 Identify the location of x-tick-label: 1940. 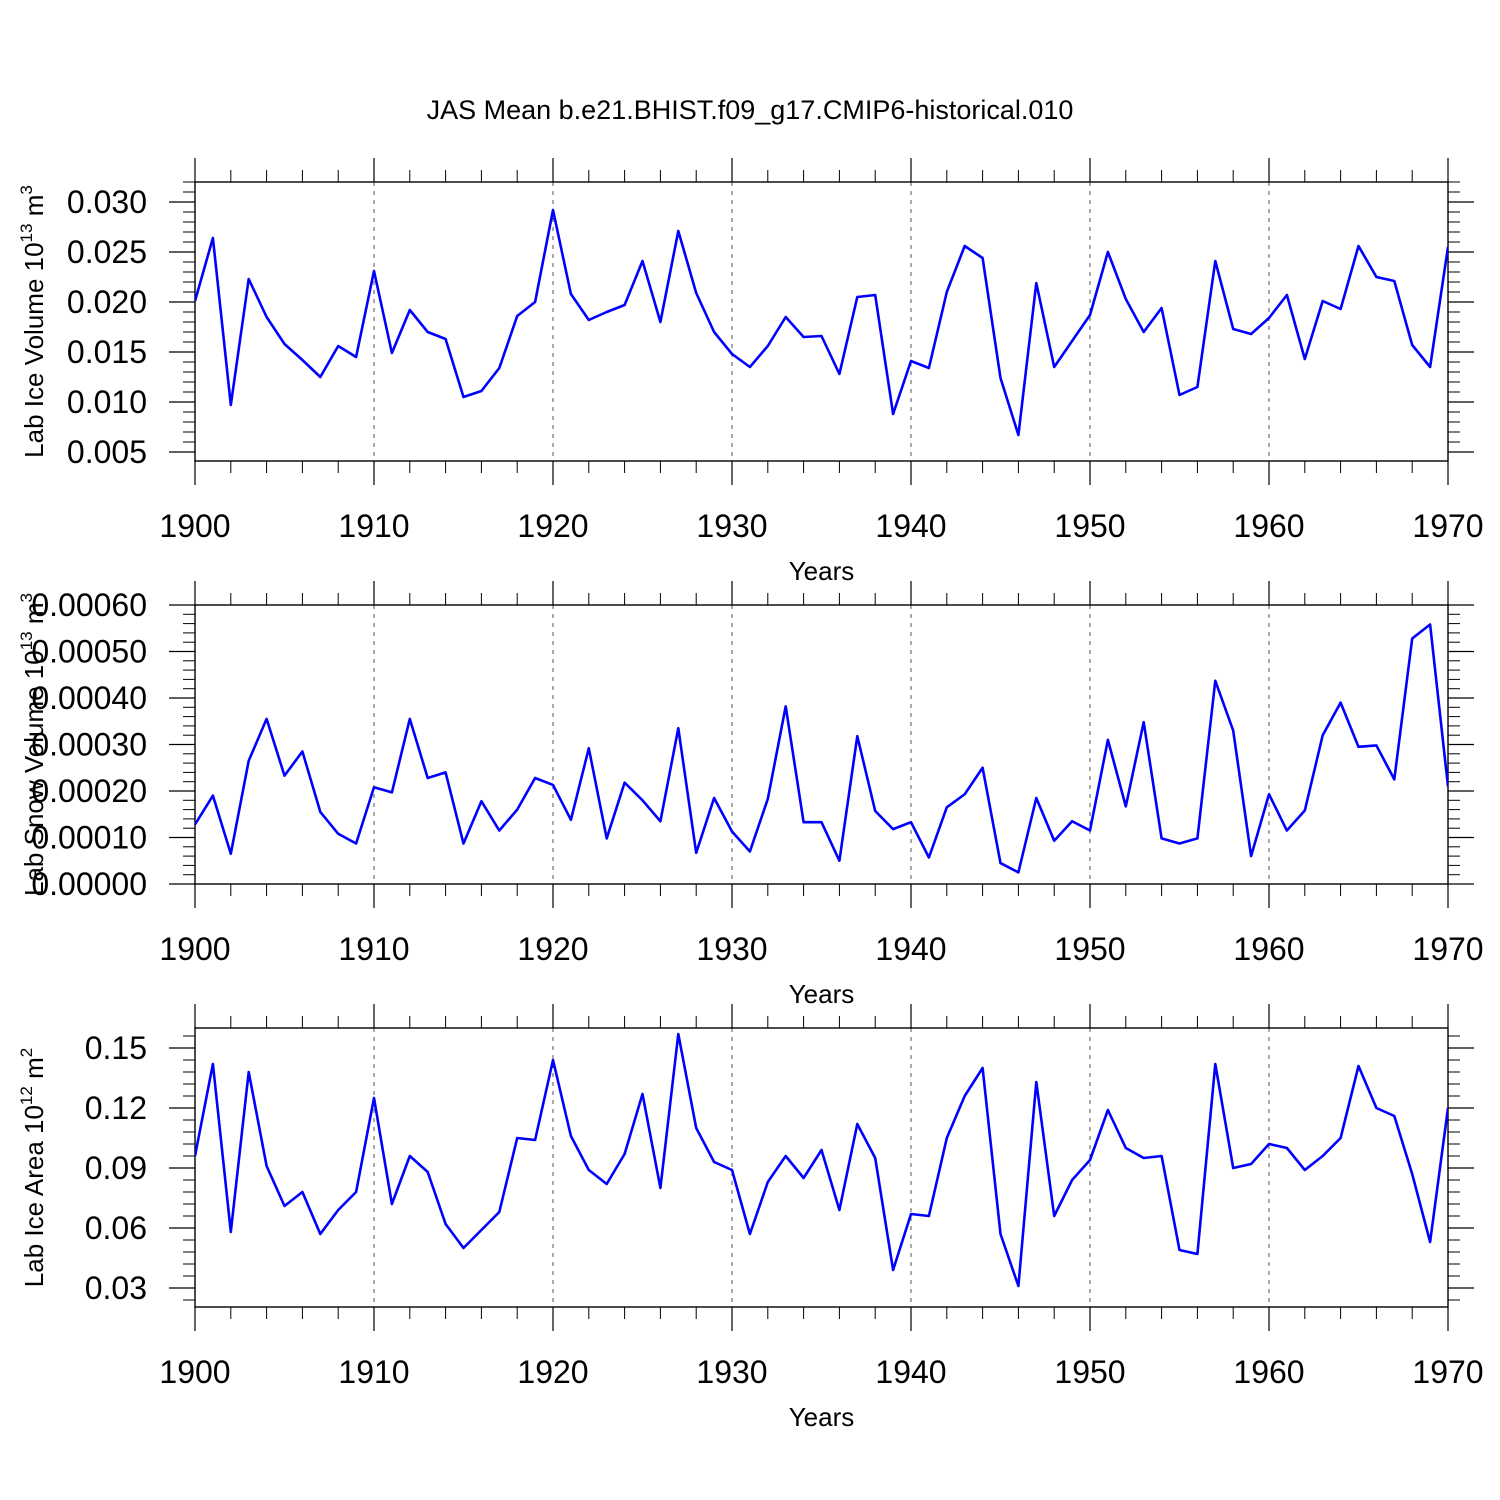
(910, 526).